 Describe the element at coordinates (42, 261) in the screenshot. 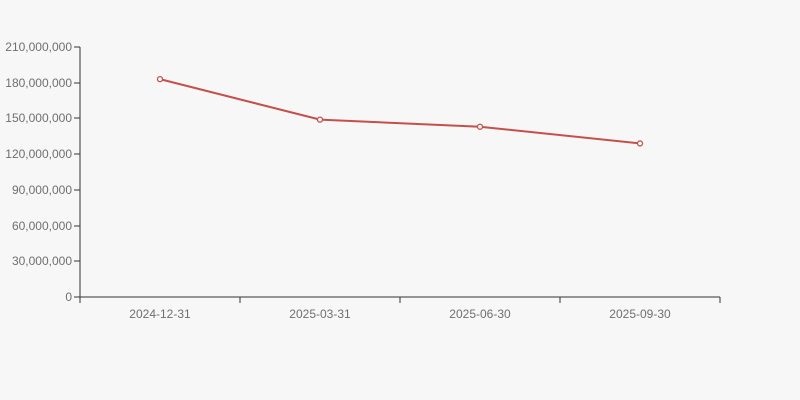

I see `y-axis-tick-label: 30,000,000` at that location.